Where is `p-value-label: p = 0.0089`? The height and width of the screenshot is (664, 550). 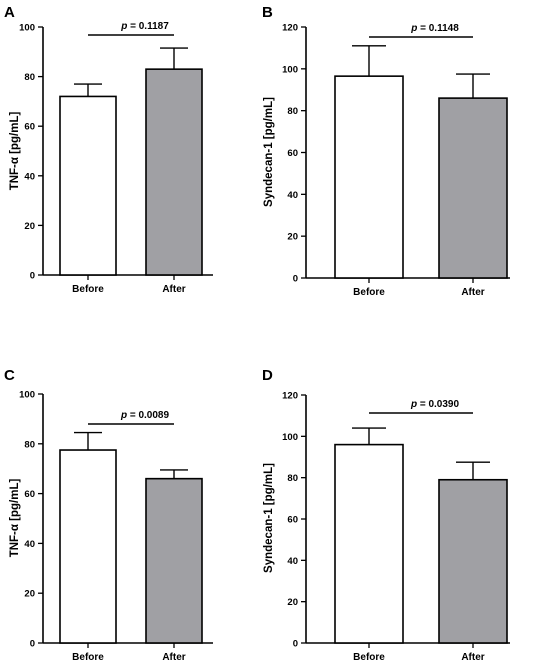
p-value-label: p = 0.0089 is located at coordinates (145, 415).